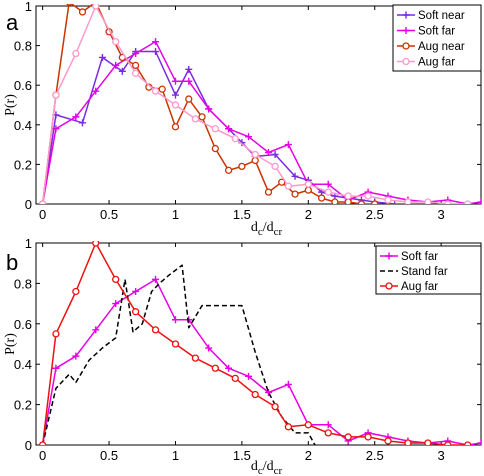  What do you see at coordinates (109, 455) in the screenshot?
I see `x-tick-label: 0.5` at bounding box center [109, 455].